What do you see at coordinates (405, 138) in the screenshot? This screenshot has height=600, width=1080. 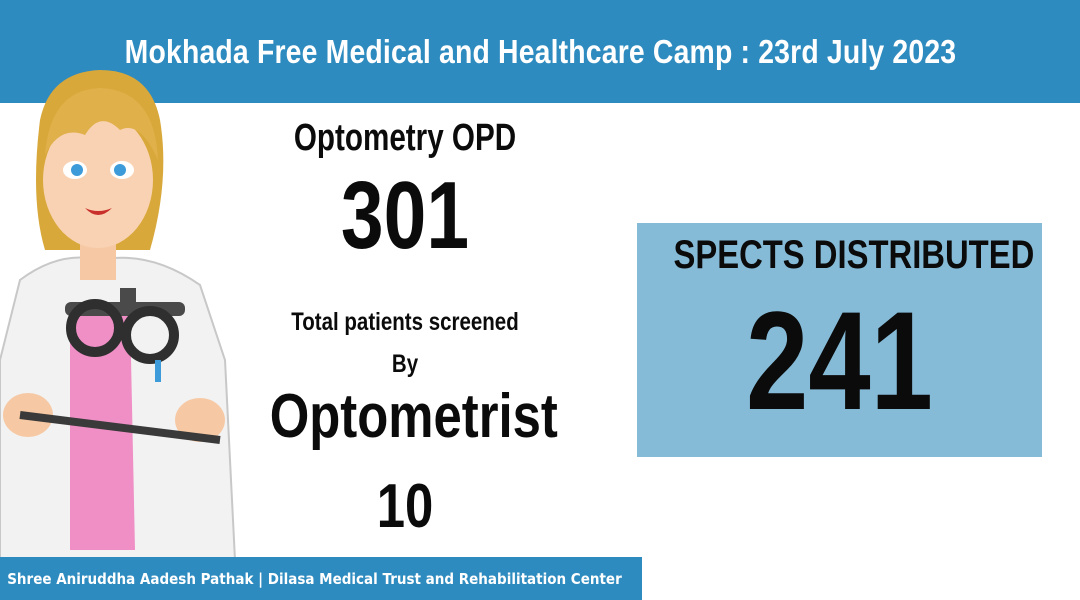 I see `optometry-opd-label: Optometry OPD` at bounding box center [405, 138].